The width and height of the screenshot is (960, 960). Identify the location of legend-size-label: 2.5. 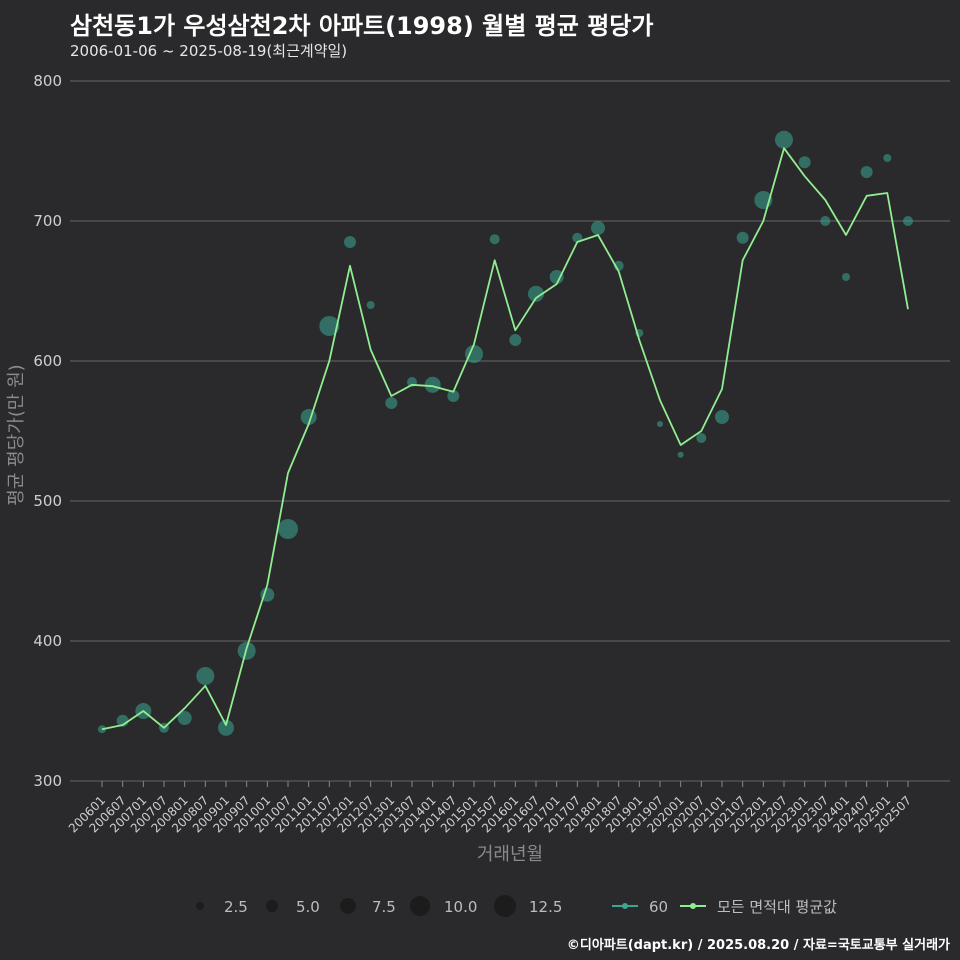
(236, 907).